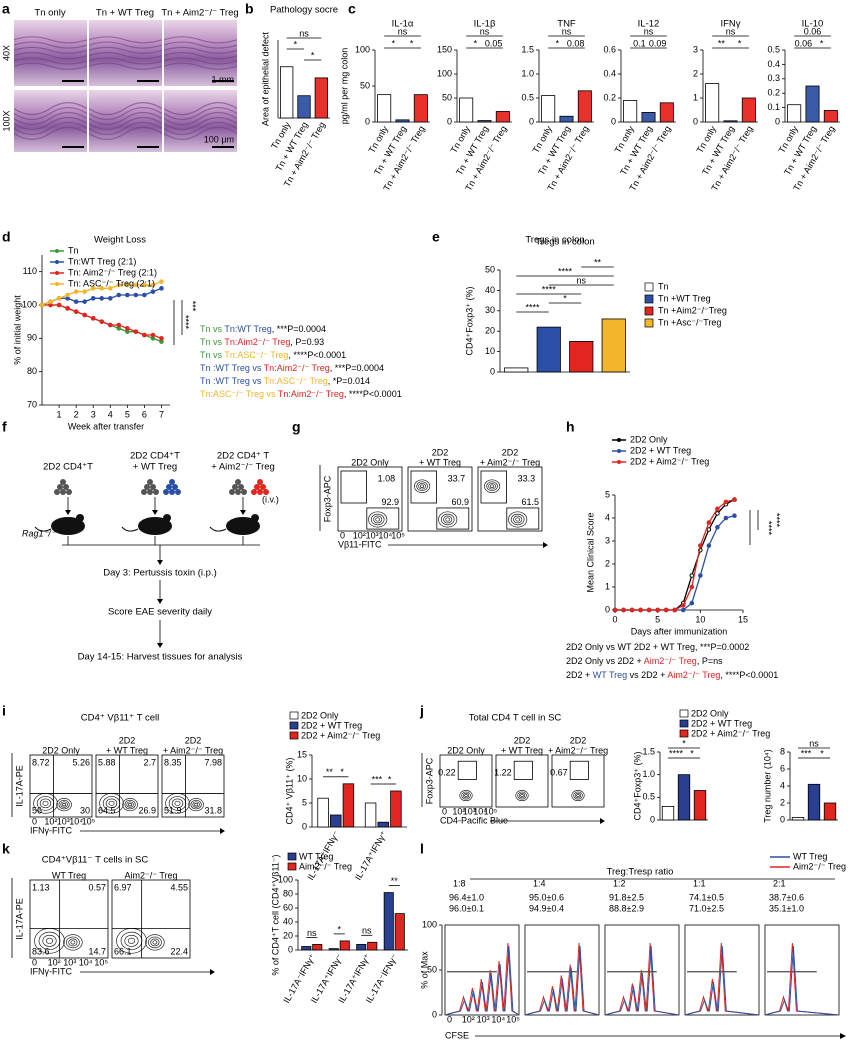 The width and height of the screenshot is (862, 1050). Describe the element at coordinates (69, 875) in the screenshot. I see `column-title: WT Treg` at that location.